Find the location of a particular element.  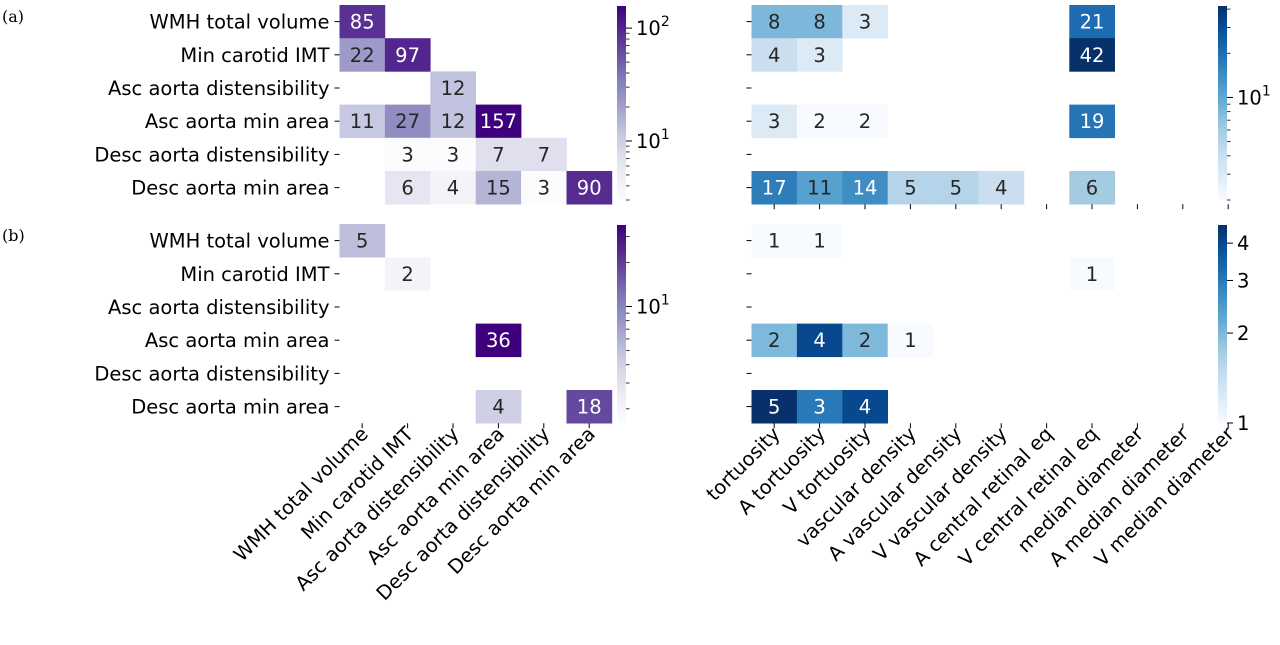

heatmap-right-0: 8 8 3 21 4 3 42 3 2 2 19 17 11 14 5 5 4 6 is located at coordinates (930, 105).